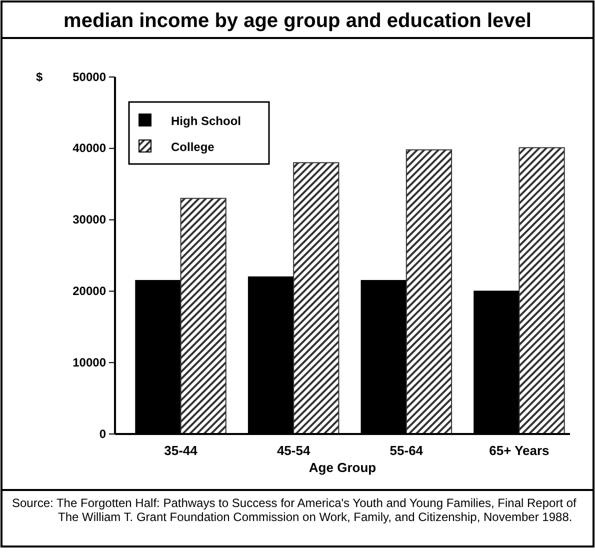  I want to click on y-tick-label: 10000, so click(89, 362).